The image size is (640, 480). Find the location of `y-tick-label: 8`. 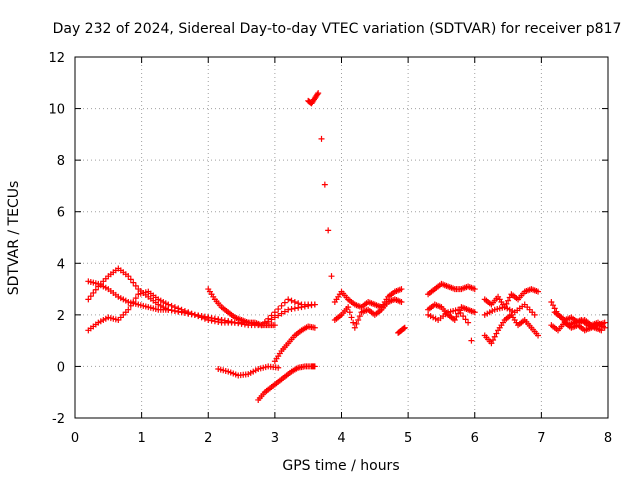

y-tick-label: 8 is located at coordinates (61, 161).